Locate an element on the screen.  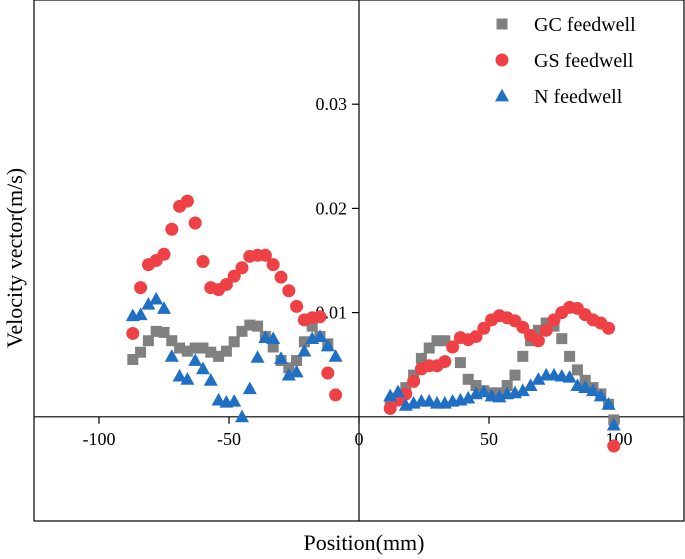
legend-label: N feedwell is located at coordinates (578, 97).